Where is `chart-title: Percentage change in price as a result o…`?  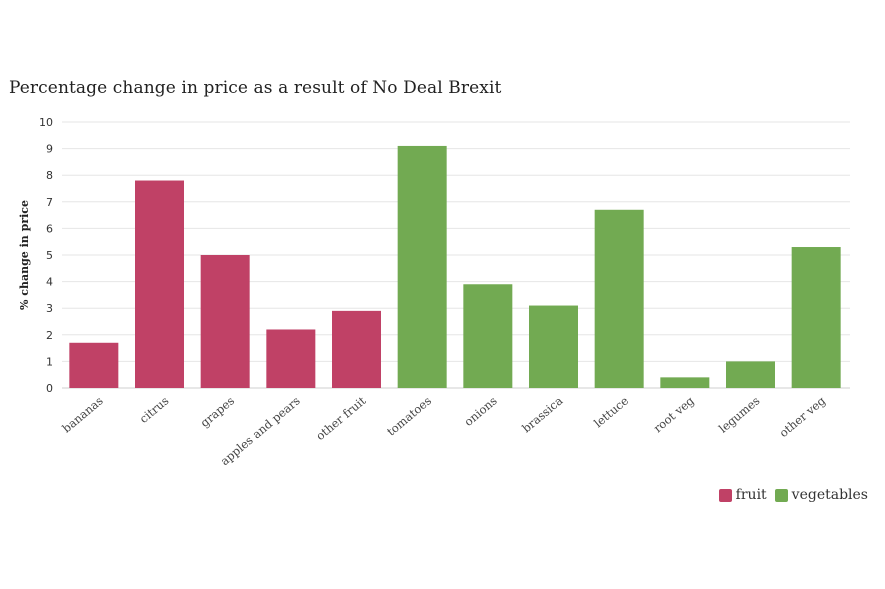
chart-title: Percentage change in price as a result o… is located at coordinates (255, 88).